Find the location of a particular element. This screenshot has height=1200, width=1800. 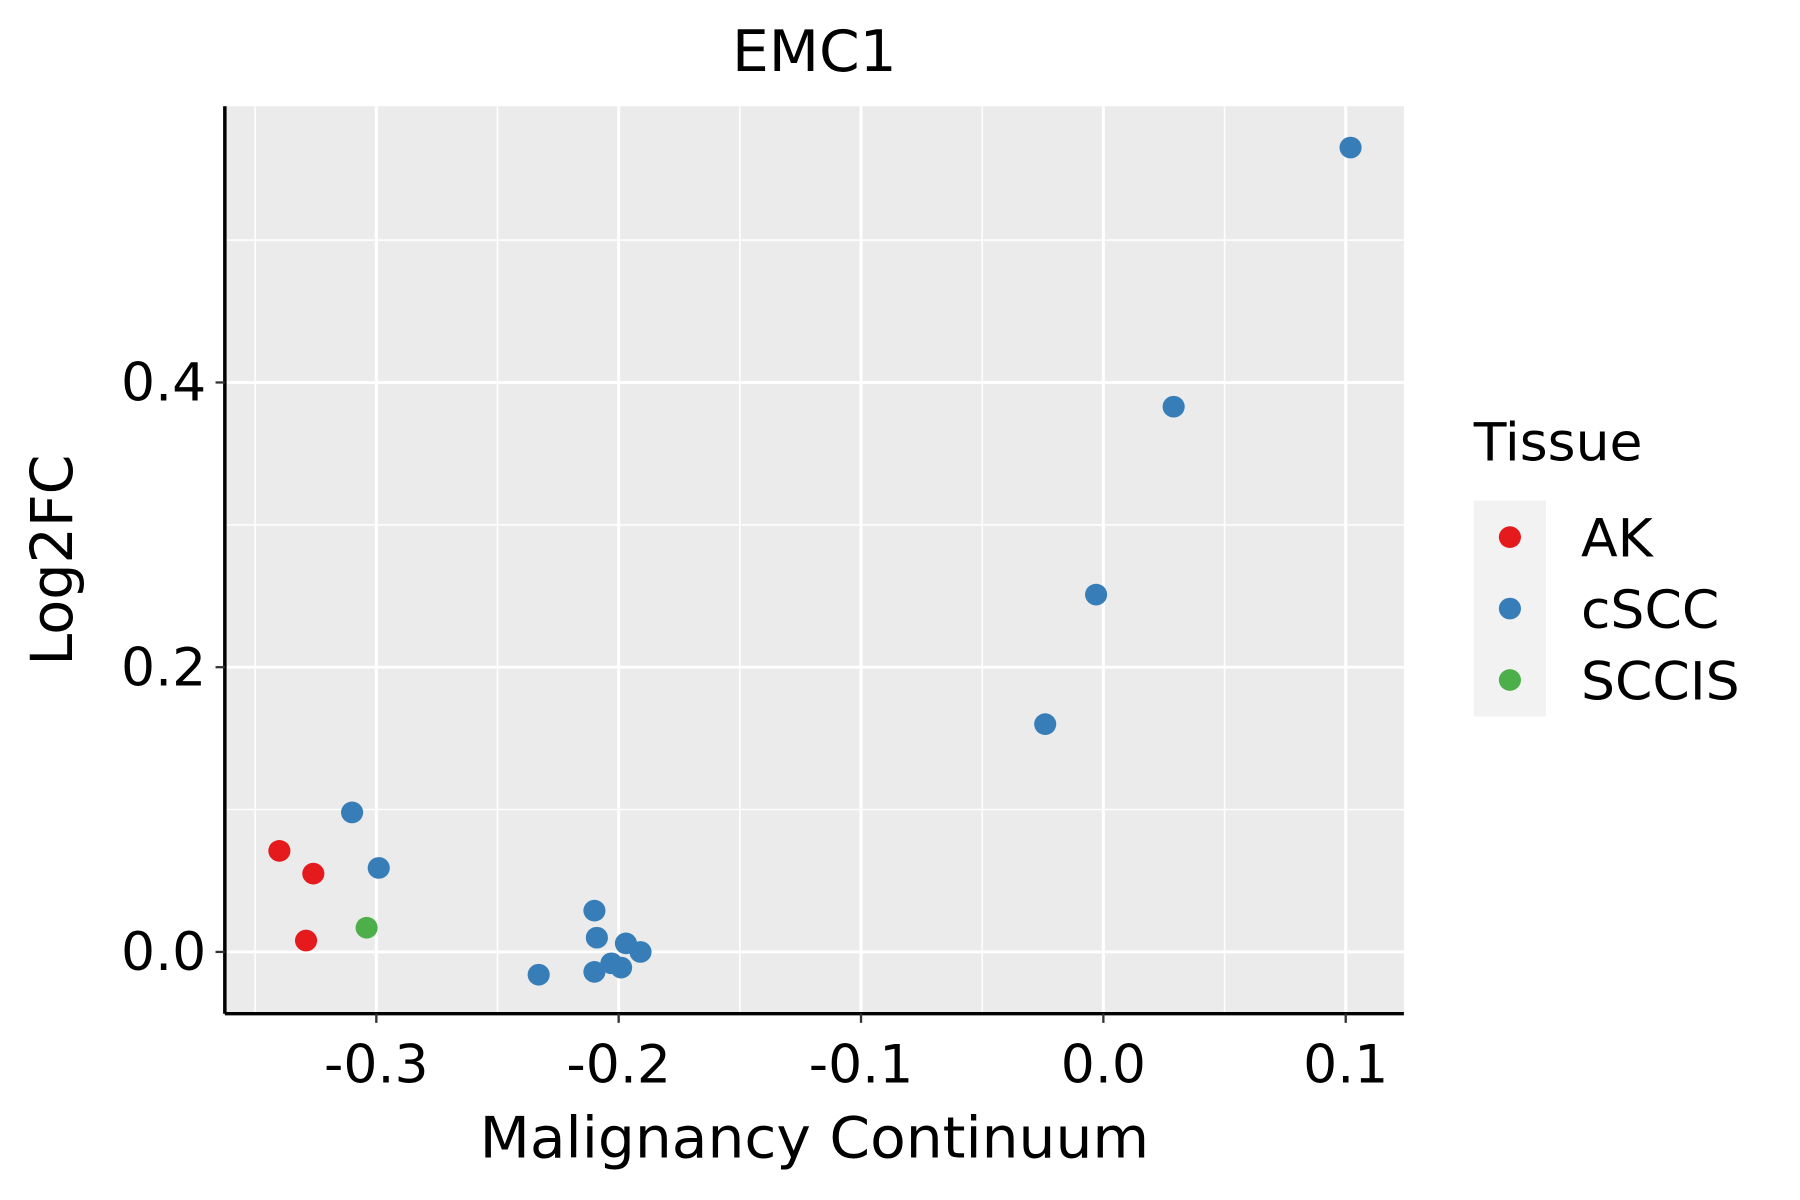

x-tick-label: -0.2 is located at coordinates (618, 1064).